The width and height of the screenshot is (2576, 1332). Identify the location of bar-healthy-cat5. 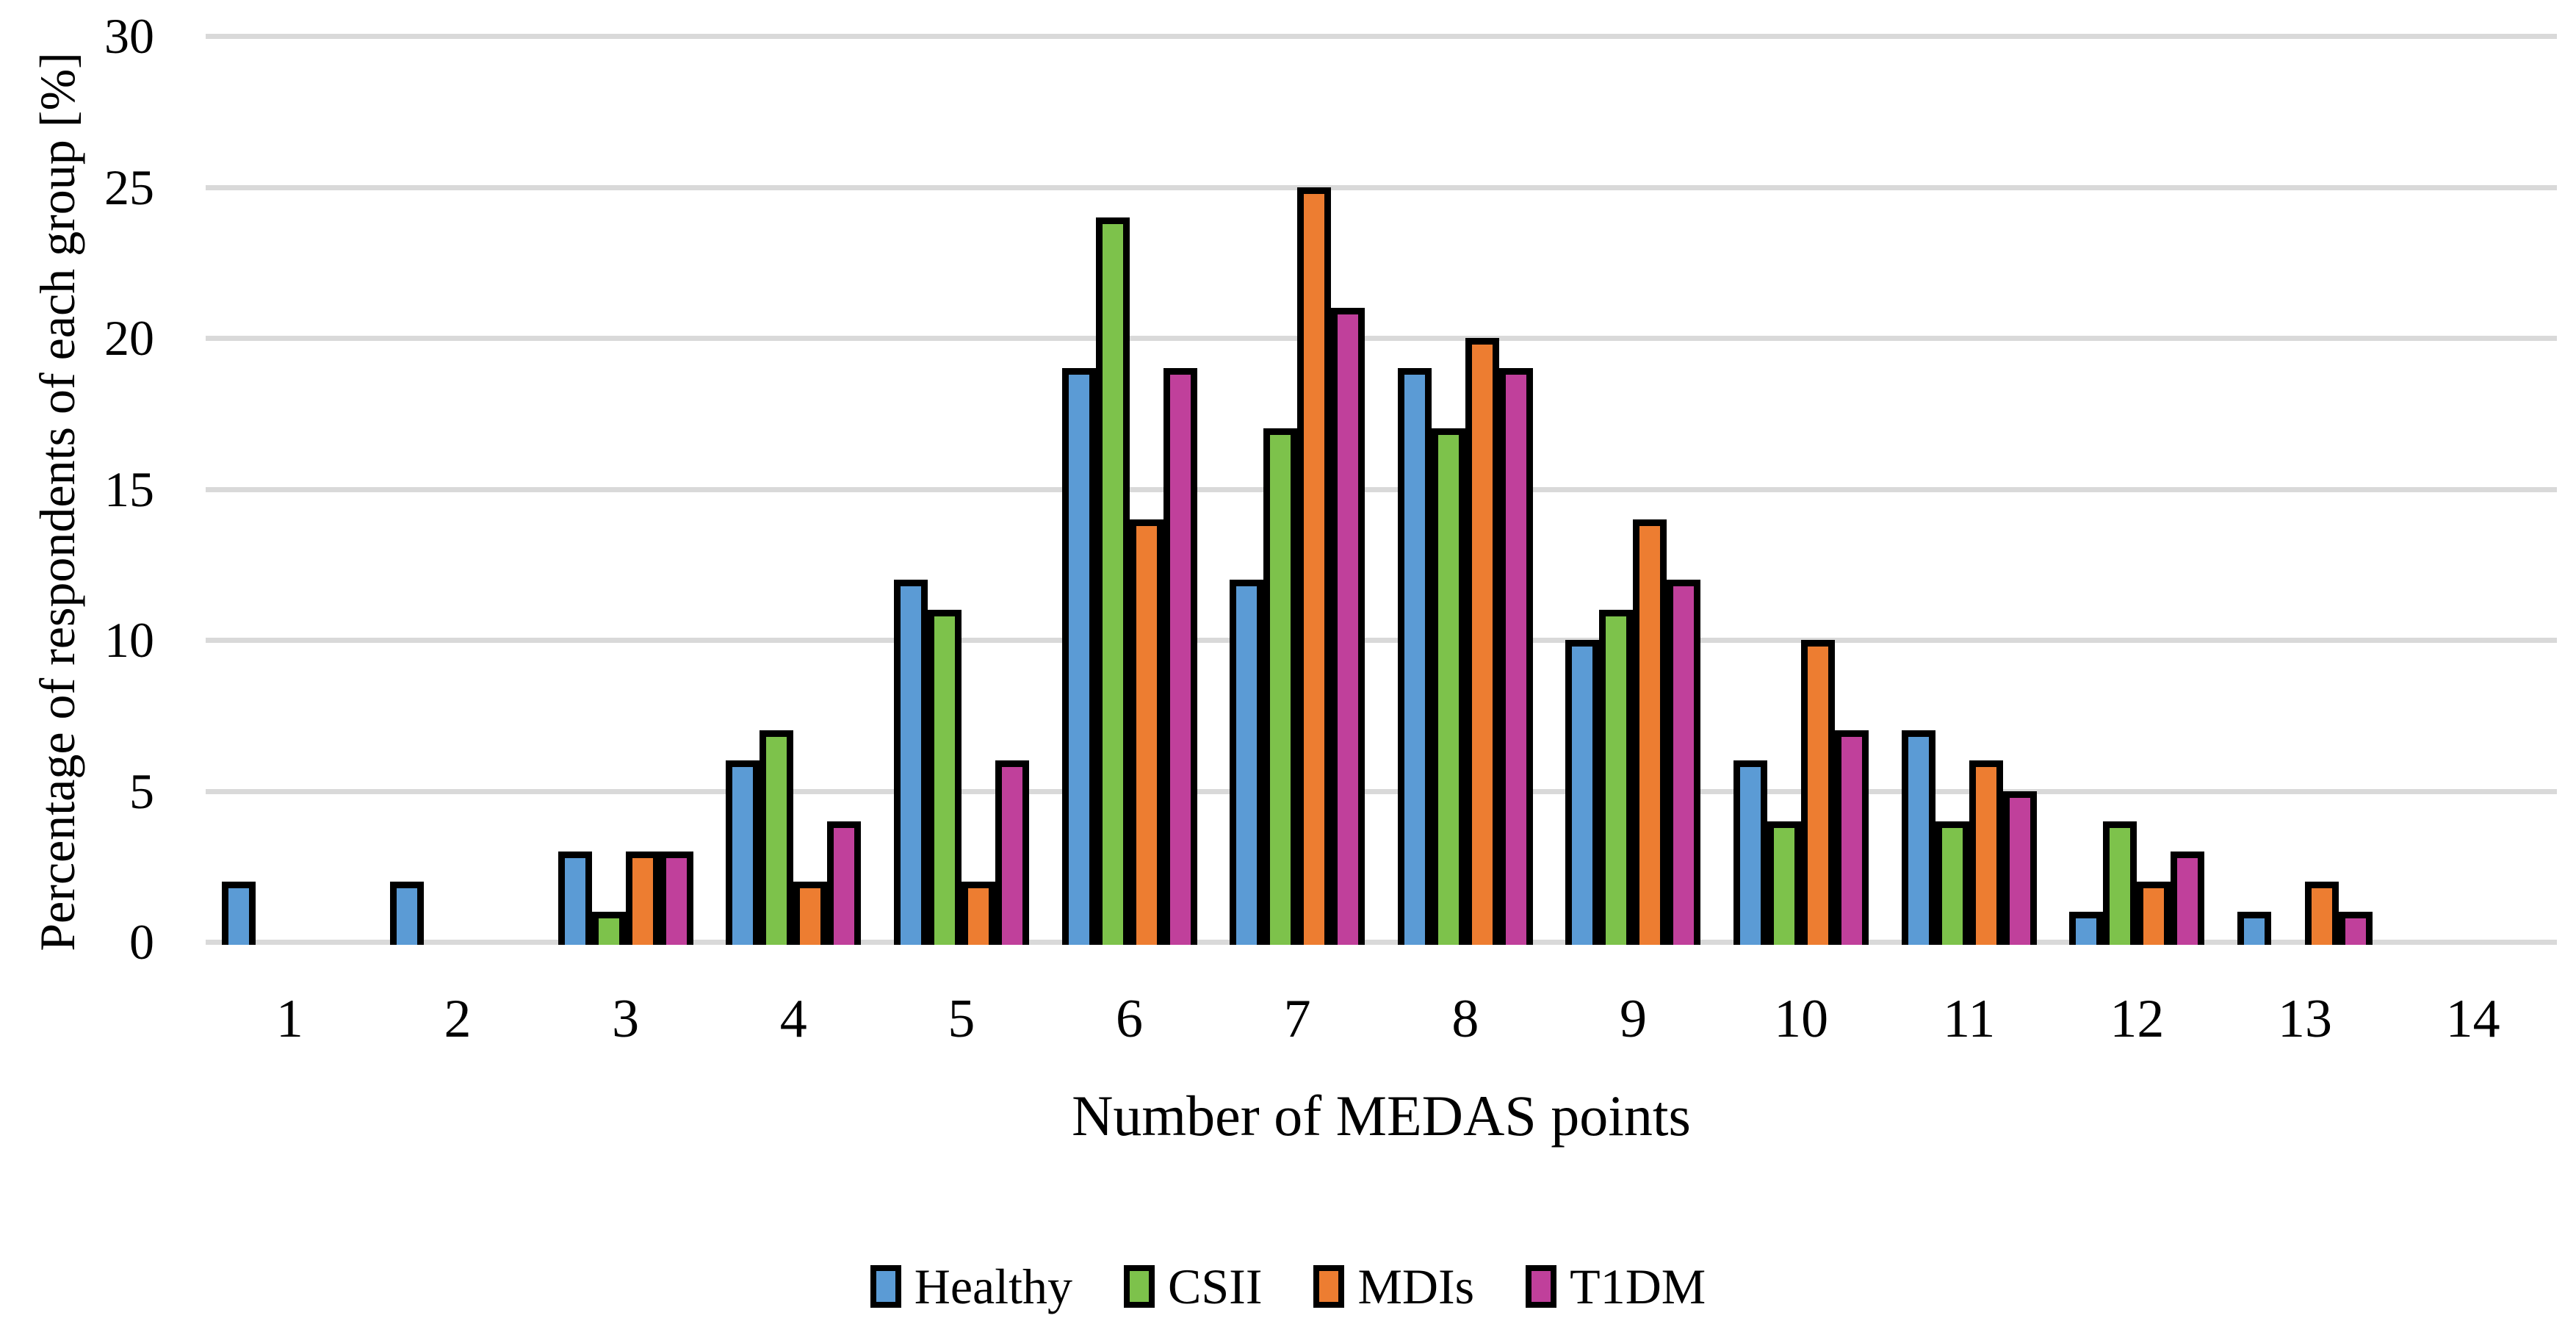
(911, 762).